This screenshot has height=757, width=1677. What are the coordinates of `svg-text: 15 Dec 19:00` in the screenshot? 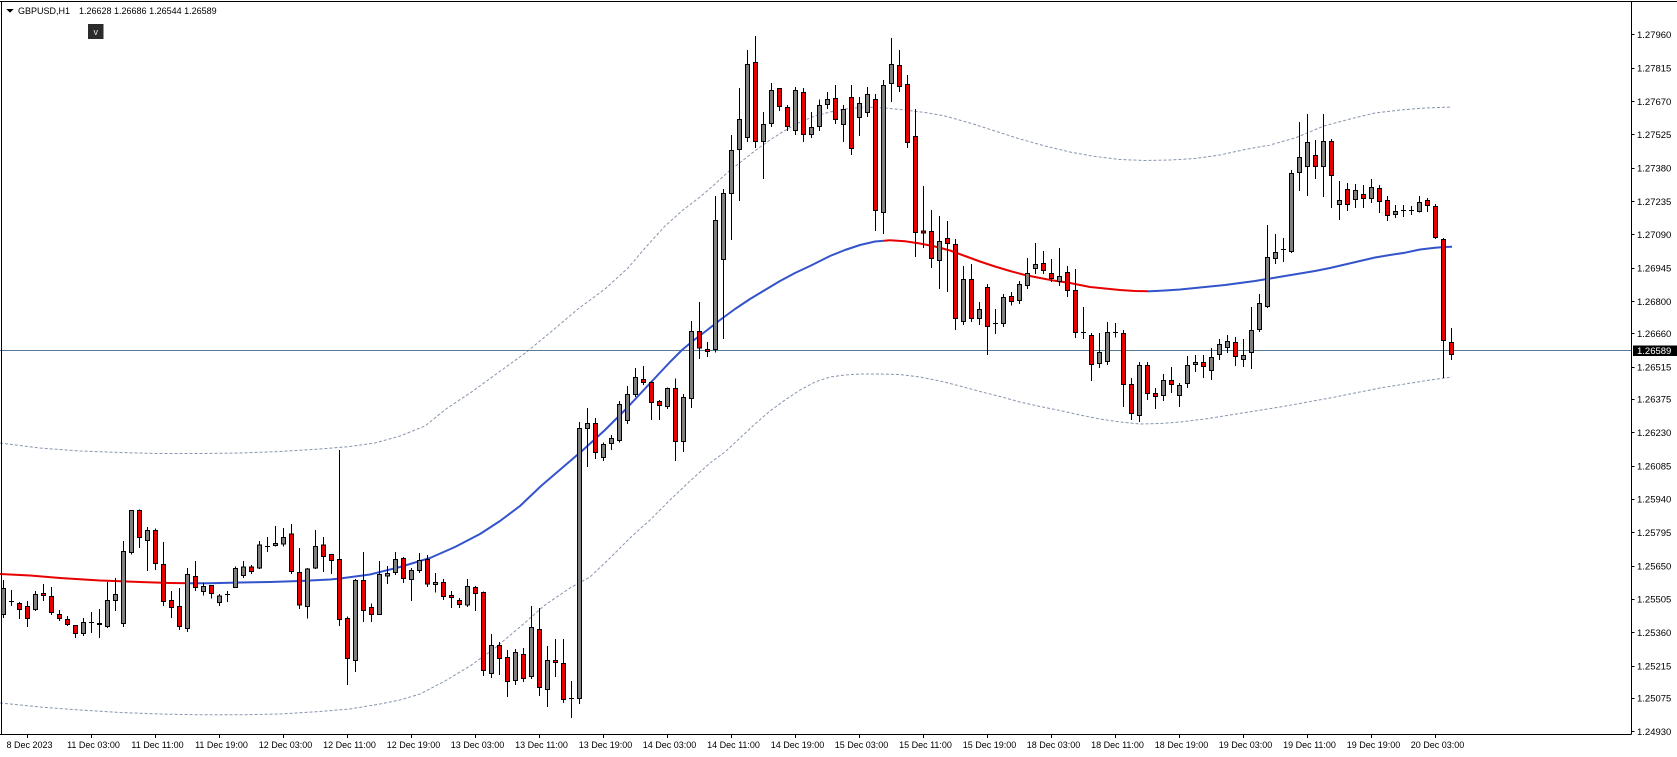 It's located at (990, 745).